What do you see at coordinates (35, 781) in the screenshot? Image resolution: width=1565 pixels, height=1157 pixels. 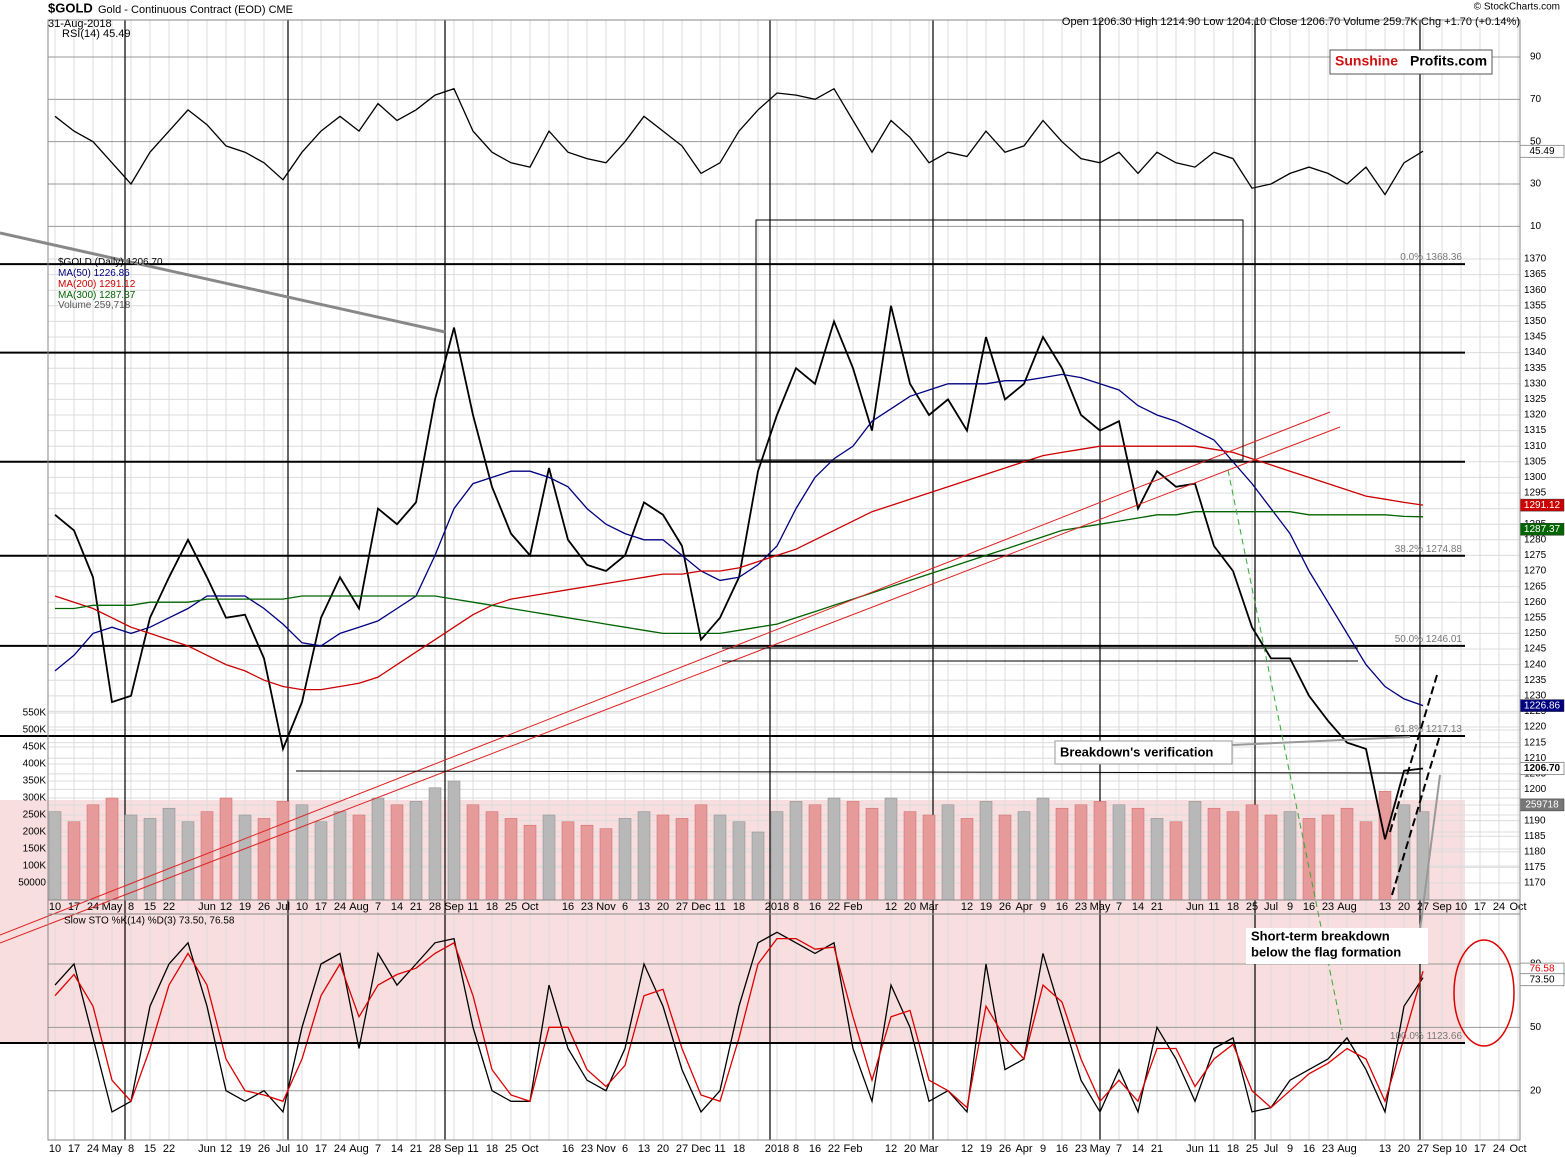 I see `y-tick-label: 350K` at bounding box center [35, 781].